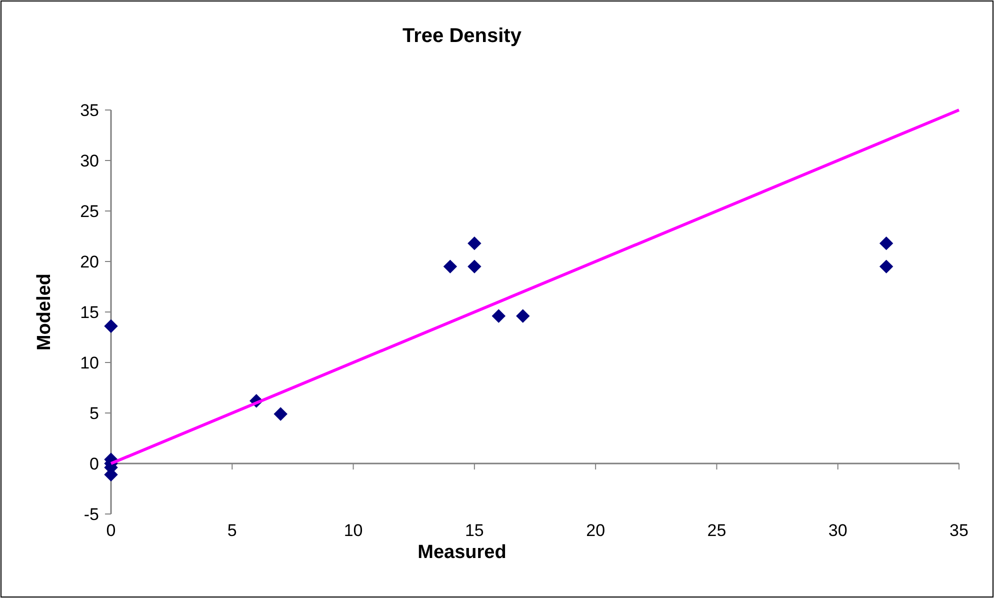 The width and height of the screenshot is (994, 598). I want to click on y-tick-label: 25, so click(89, 211).